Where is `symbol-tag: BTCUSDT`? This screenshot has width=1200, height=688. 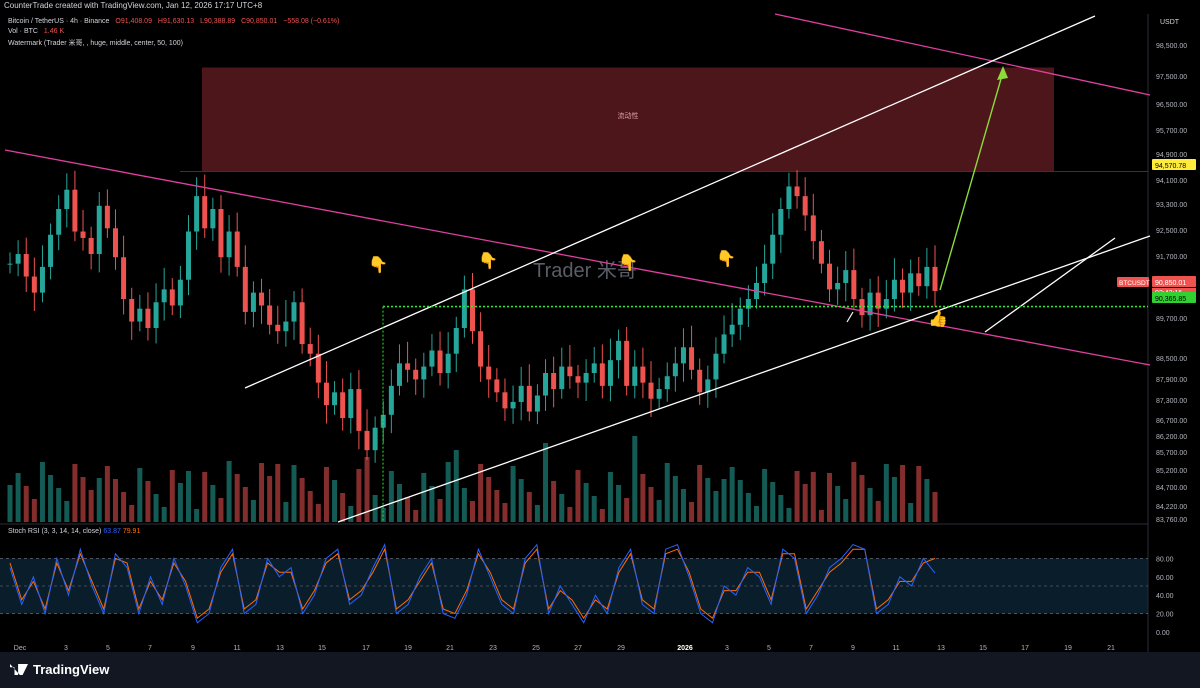
symbol-tag: BTCUSDT is located at coordinates (1134, 283).